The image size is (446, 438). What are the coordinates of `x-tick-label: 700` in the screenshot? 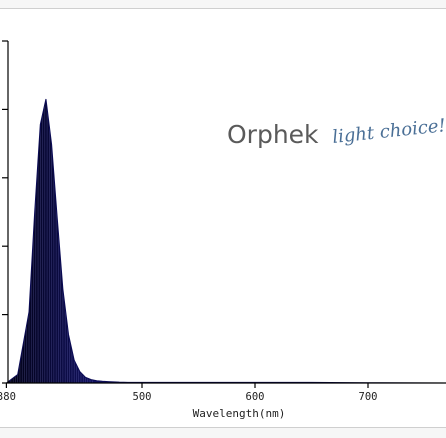 It's located at (368, 397).